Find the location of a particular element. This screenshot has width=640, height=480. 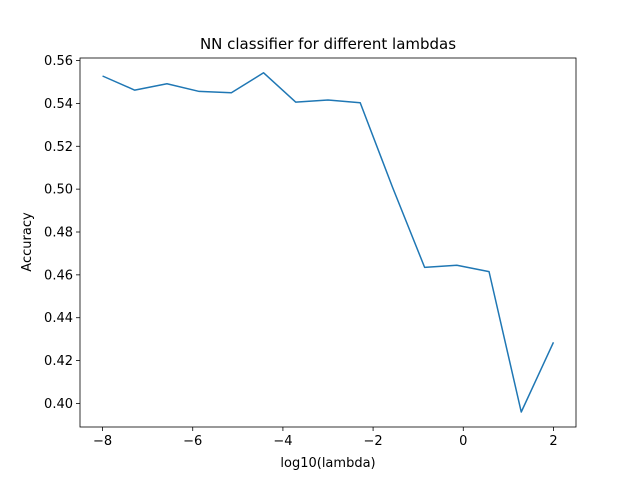

y-tick-label: 0.42 is located at coordinates (58, 361).